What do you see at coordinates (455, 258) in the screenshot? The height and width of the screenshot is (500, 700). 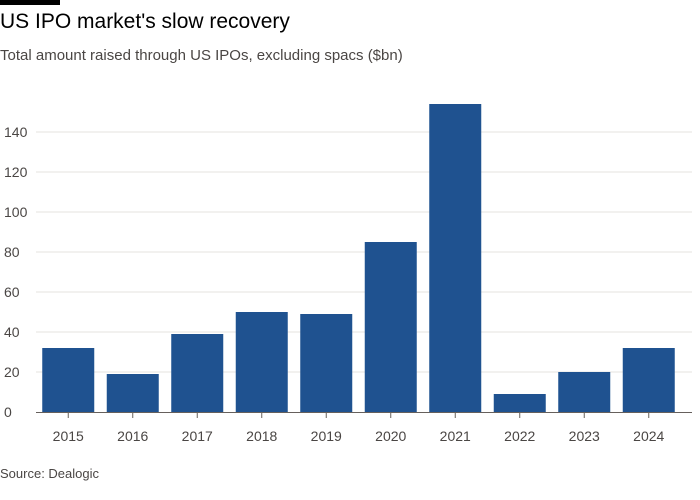 I see `bar-2021` at bounding box center [455, 258].